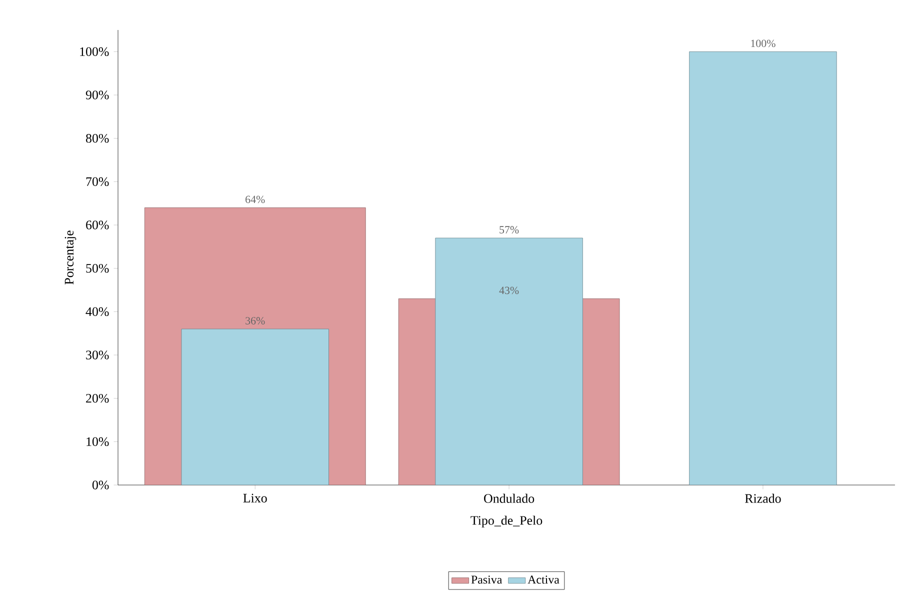  I want to click on y-tick-label: 100%, so click(94, 51).